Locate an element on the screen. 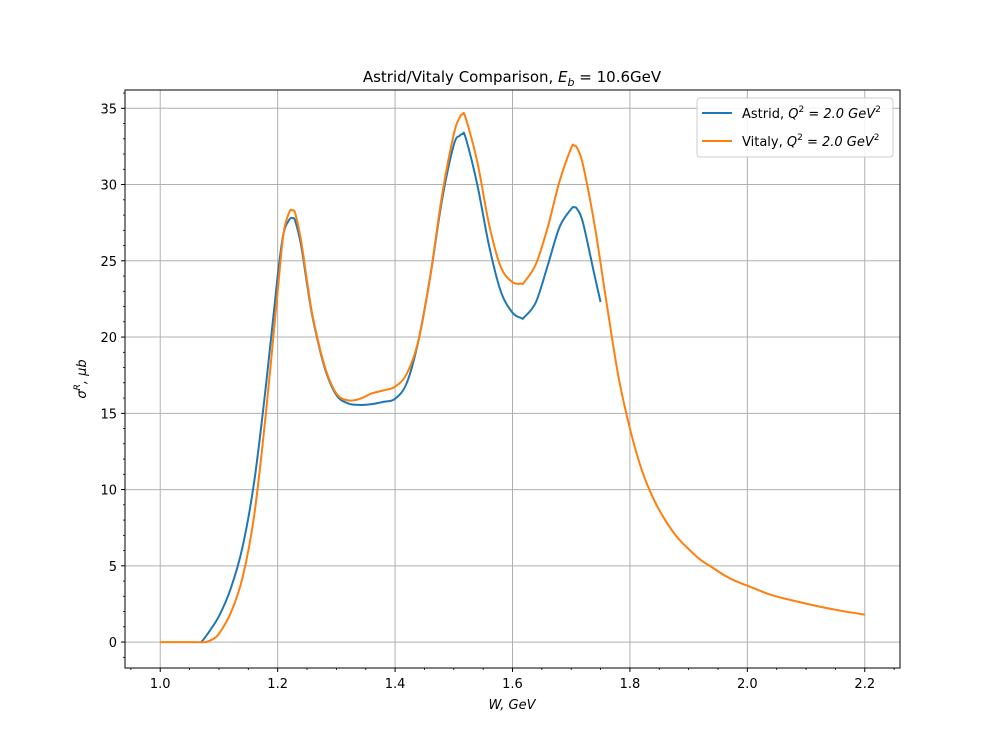  y-tick-label: 35 is located at coordinates (108, 109).